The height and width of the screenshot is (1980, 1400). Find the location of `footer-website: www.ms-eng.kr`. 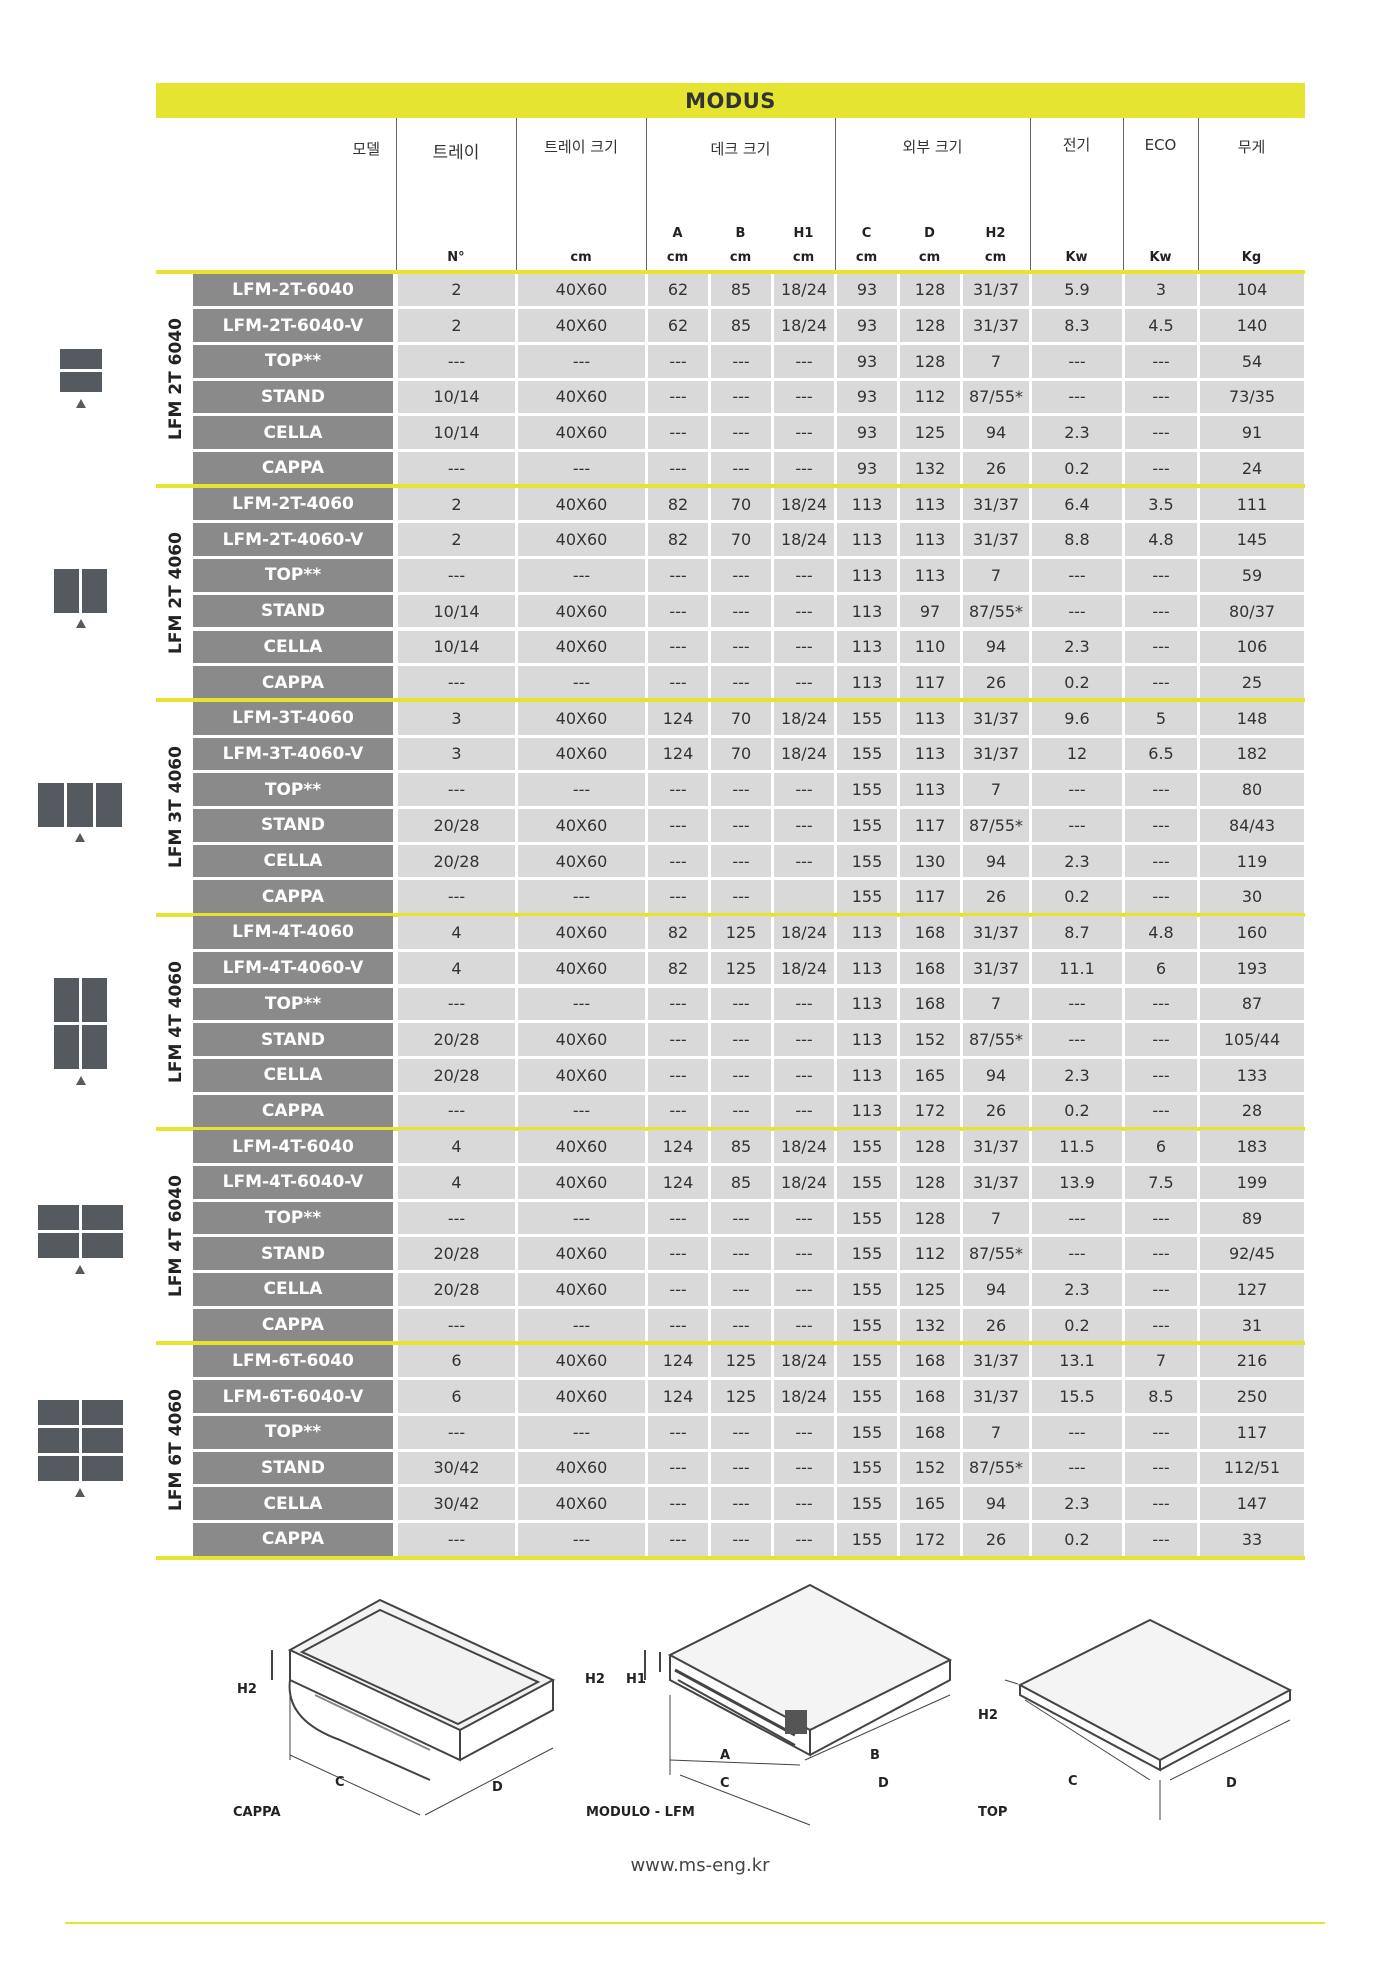

footer-website: www.ms-eng.kr is located at coordinates (700, 1865).